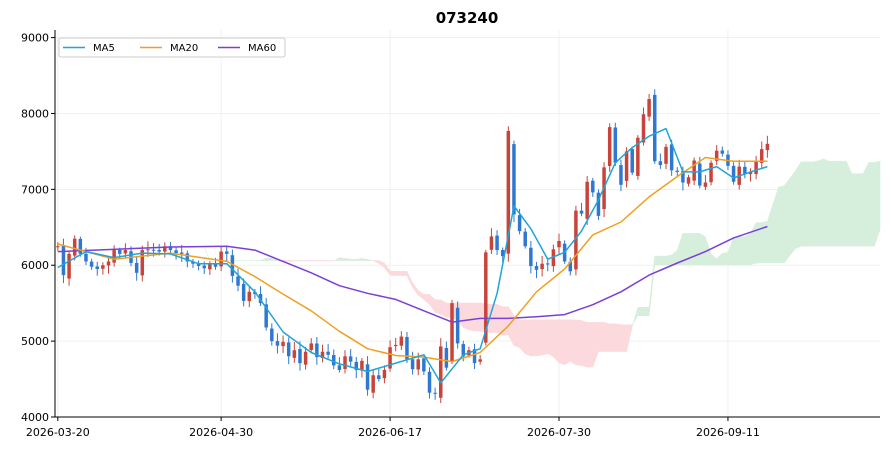 The height and width of the screenshot is (451, 891). What do you see at coordinates (35, 38) in the screenshot?
I see `y-tick-label: 9000` at bounding box center [35, 38].